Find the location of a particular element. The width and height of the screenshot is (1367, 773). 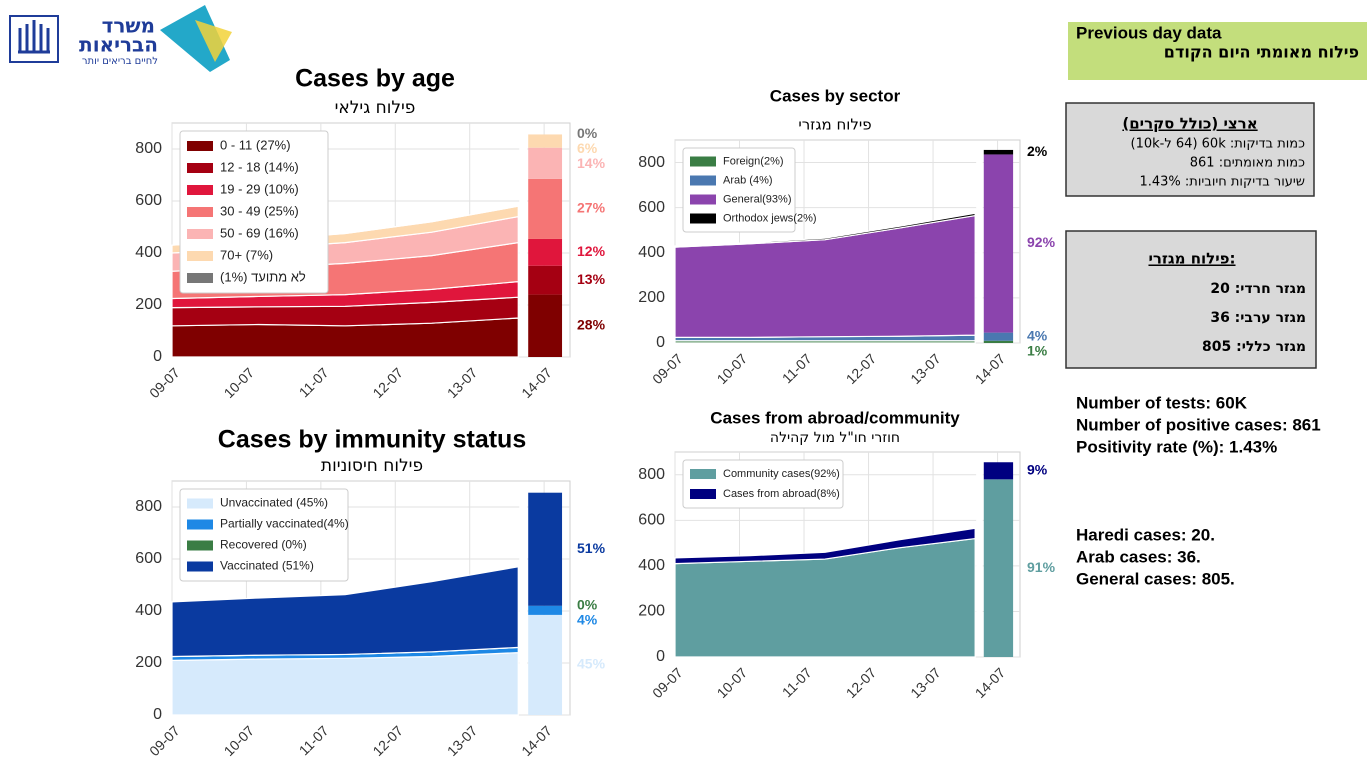

header-subtitle: פילוח מאומתי היום הקודם is located at coordinates (1261, 52).